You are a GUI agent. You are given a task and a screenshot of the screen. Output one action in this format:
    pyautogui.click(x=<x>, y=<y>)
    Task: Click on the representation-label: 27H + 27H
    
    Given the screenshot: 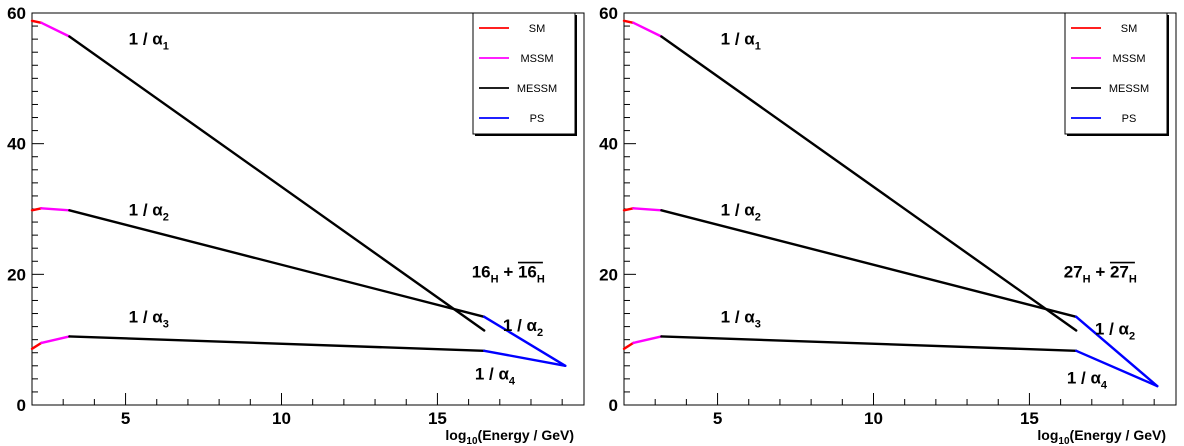 What is the action you would take?
    pyautogui.click(x=1100, y=274)
    